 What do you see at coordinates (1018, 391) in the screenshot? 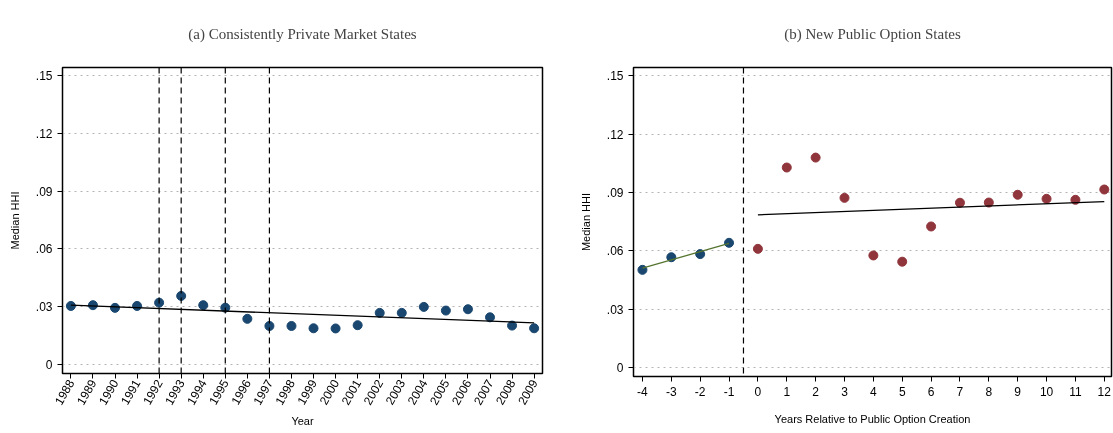
I see `x-tick-label: 9` at bounding box center [1018, 391].